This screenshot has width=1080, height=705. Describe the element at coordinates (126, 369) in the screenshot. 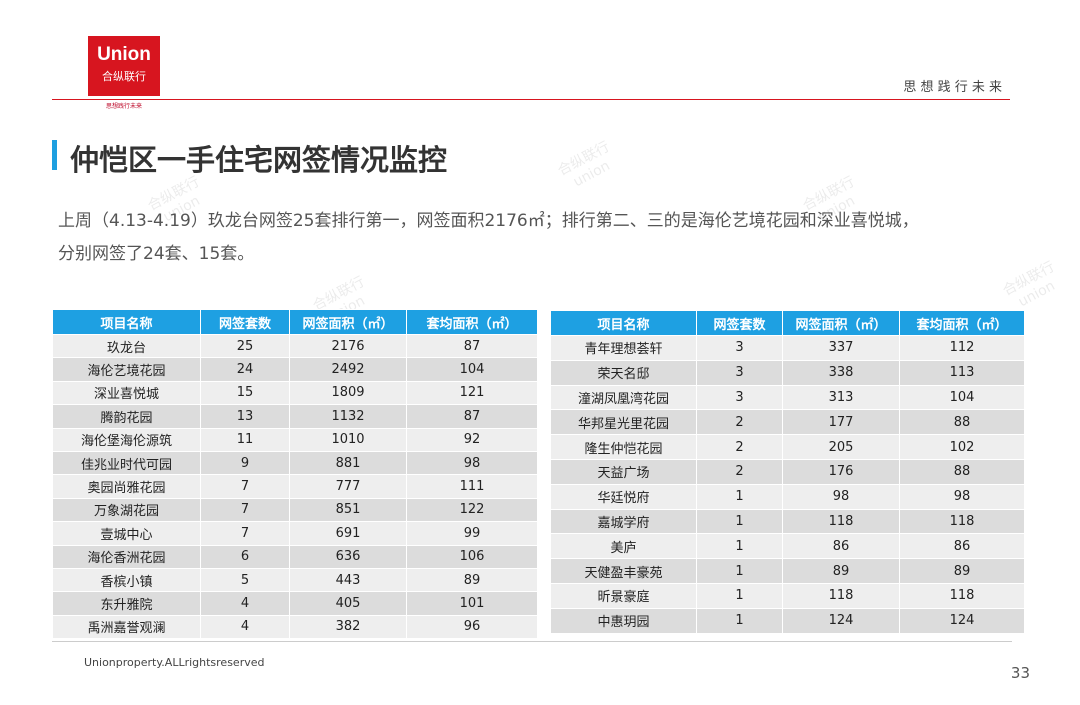

I see `table-cell: 海伦艺境花园` at that location.